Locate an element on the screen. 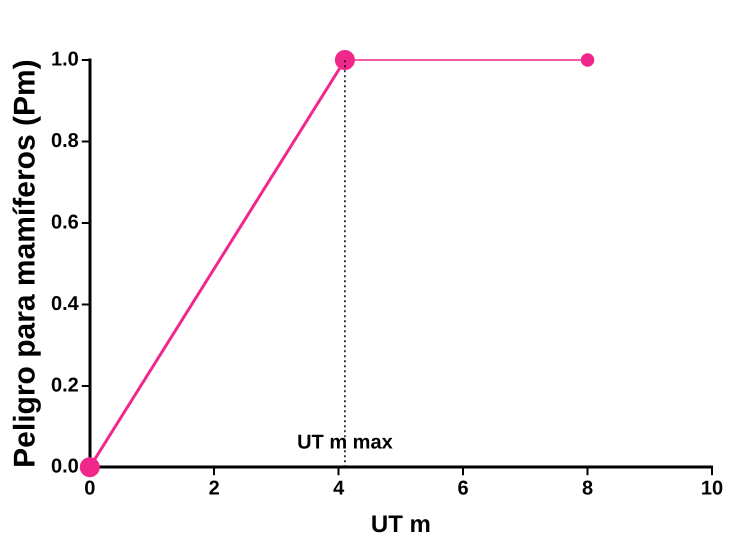 The height and width of the screenshot is (548, 730). x-axis-title: UT m is located at coordinates (400, 524).